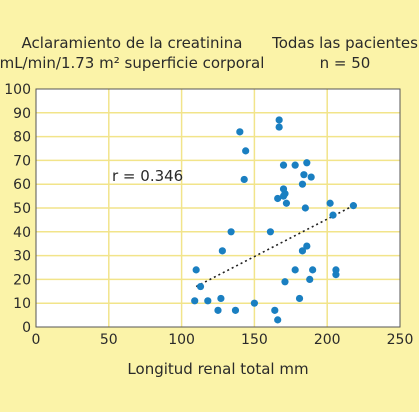 The image size is (419, 412). Describe the element at coordinates (22, 233) in the screenshot. I see `y-tick-label: 40` at that location.